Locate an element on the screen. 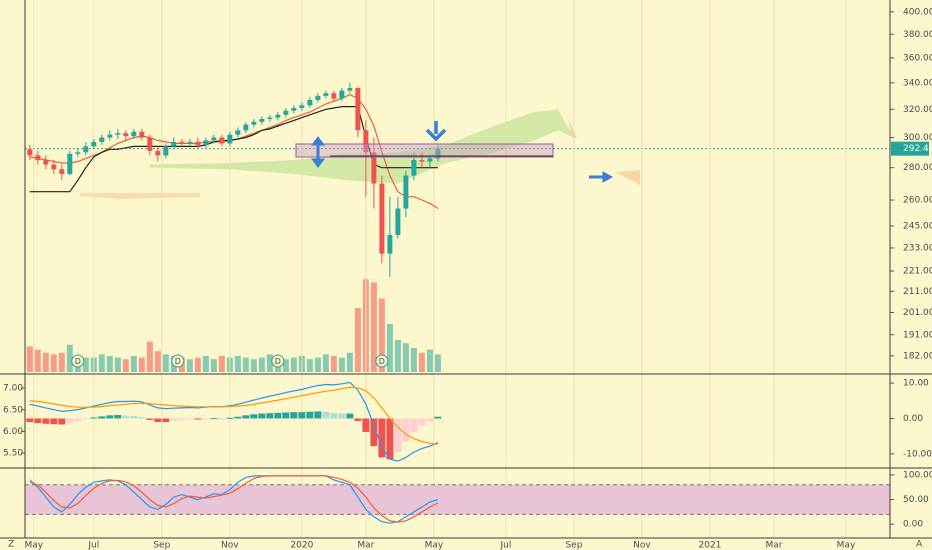  y-tick-label: 300.00 is located at coordinates (917, 138).